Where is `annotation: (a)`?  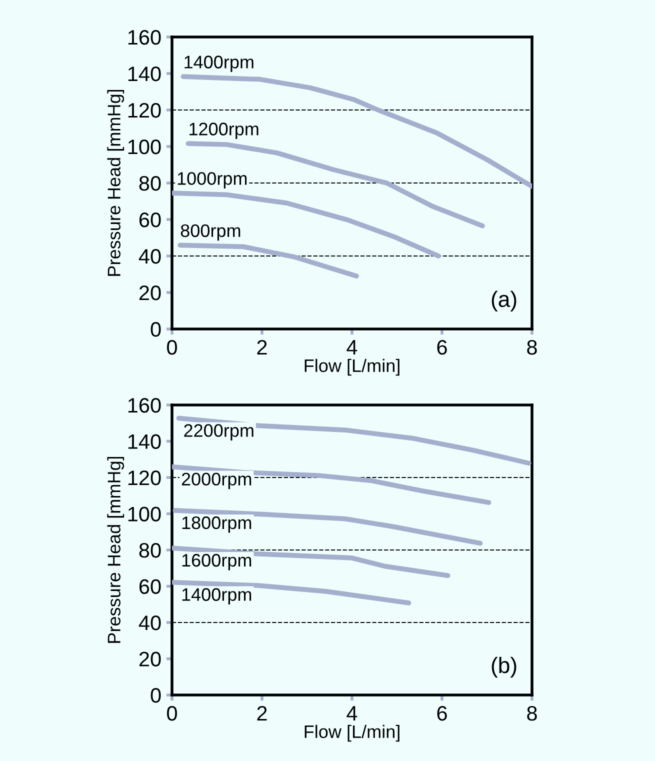 annotation: (a) is located at coordinates (504, 301).